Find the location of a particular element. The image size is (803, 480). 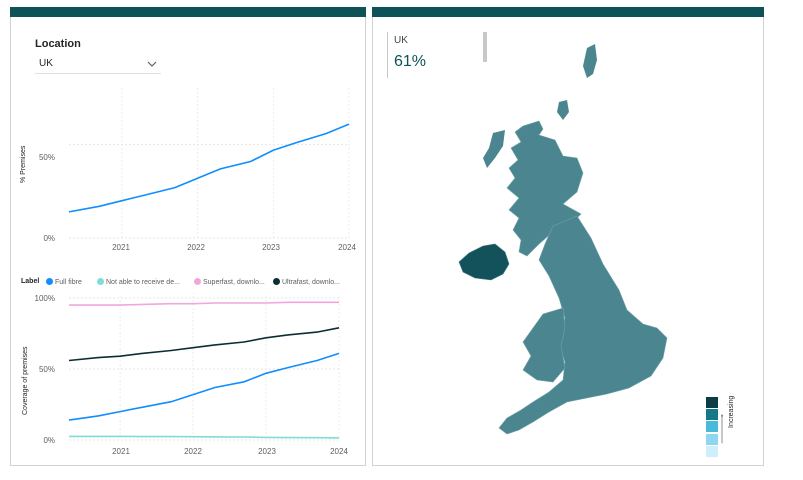

kpi-label: UK is located at coordinates (401, 40).